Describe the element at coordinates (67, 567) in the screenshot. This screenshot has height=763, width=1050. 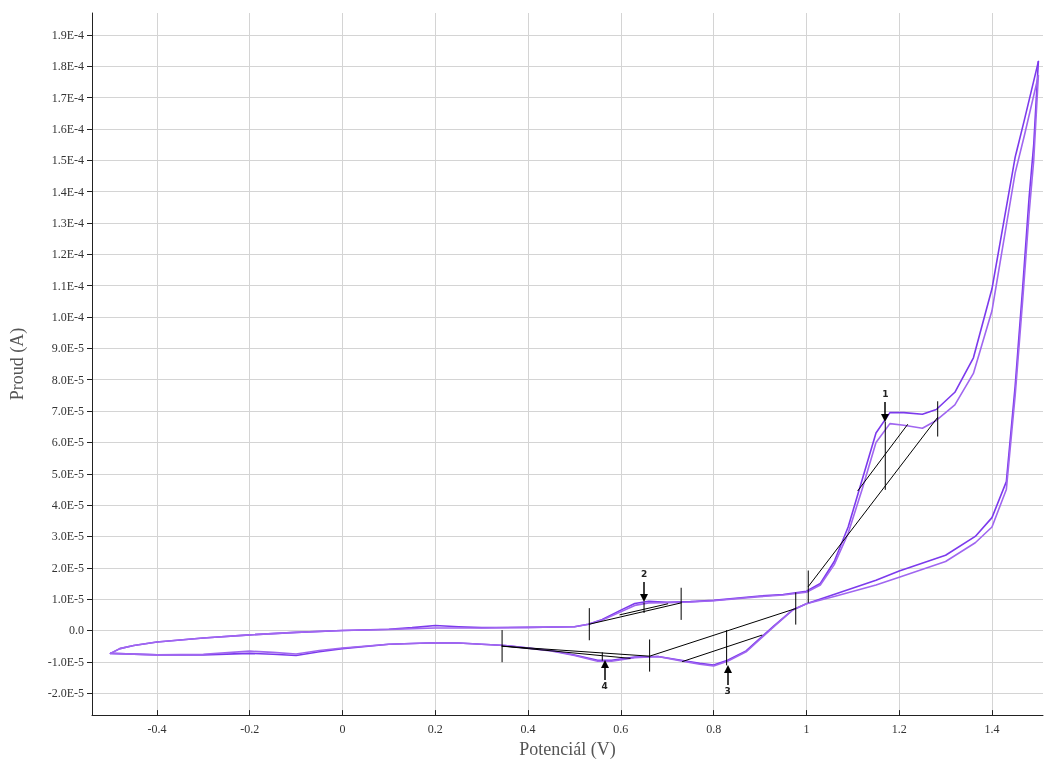
I see `y-tick-label: 2.0E-5` at that location.